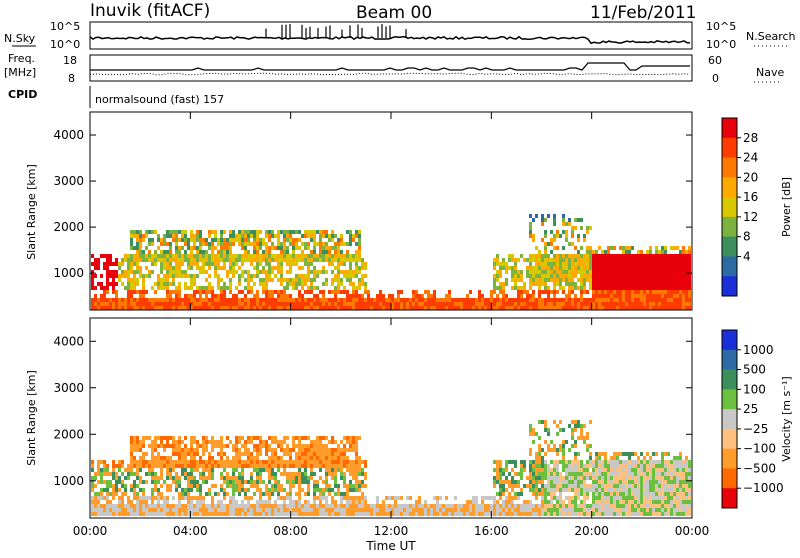 This screenshot has height=558, width=800. What do you see at coordinates (605, 260) in the screenshot?
I see `power-cell-1926` at bounding box center [605, 260].